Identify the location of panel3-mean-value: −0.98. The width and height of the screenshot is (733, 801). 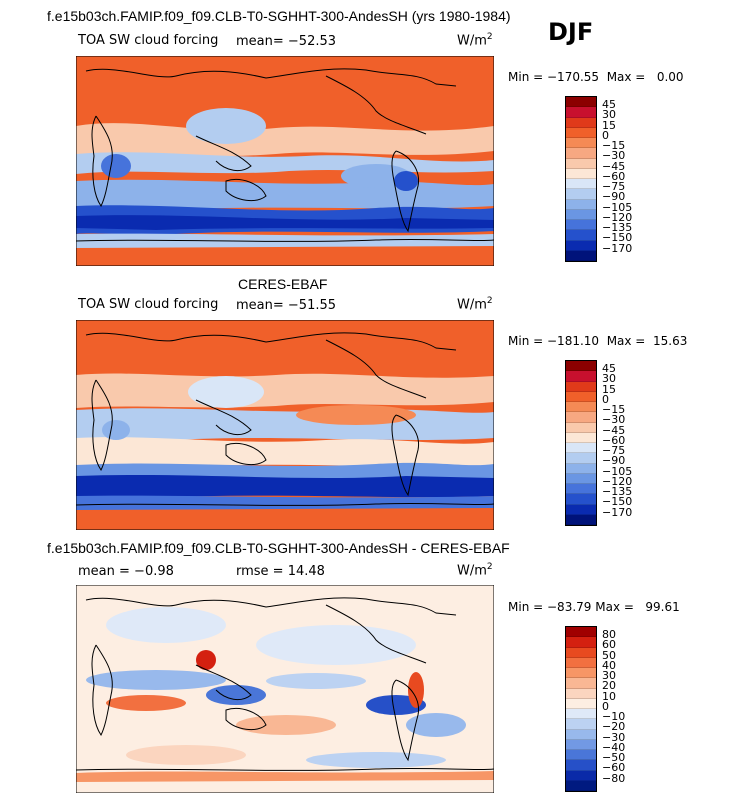
(154, 571).